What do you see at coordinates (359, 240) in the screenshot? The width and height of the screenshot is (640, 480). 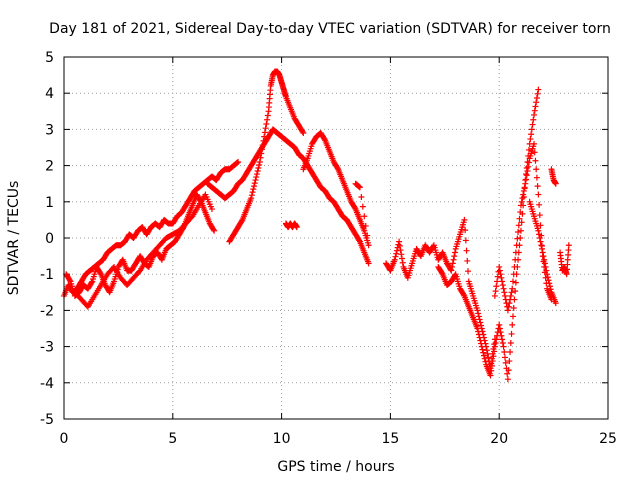 I see `data-point-arc-d` at bounding box center [359, 240].